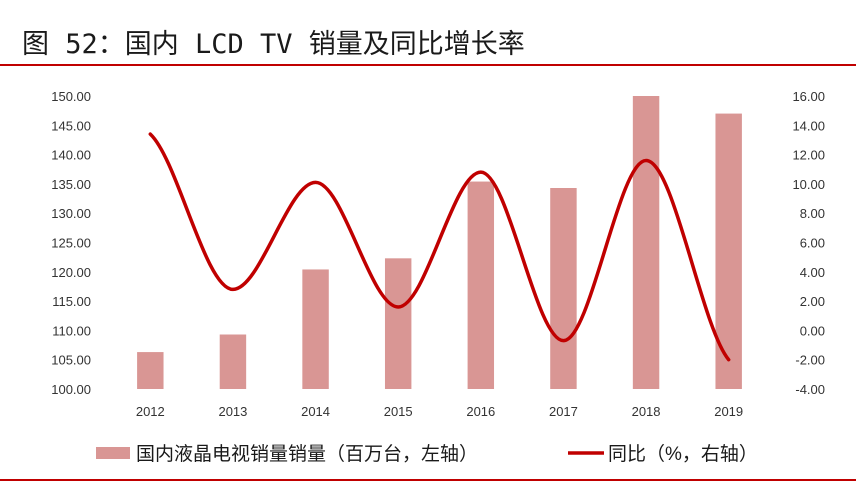 This screenshot has height=483, width=856. Describe the element at coordinates (428, 65) in the screenshot. I see `title-divider` at that location.